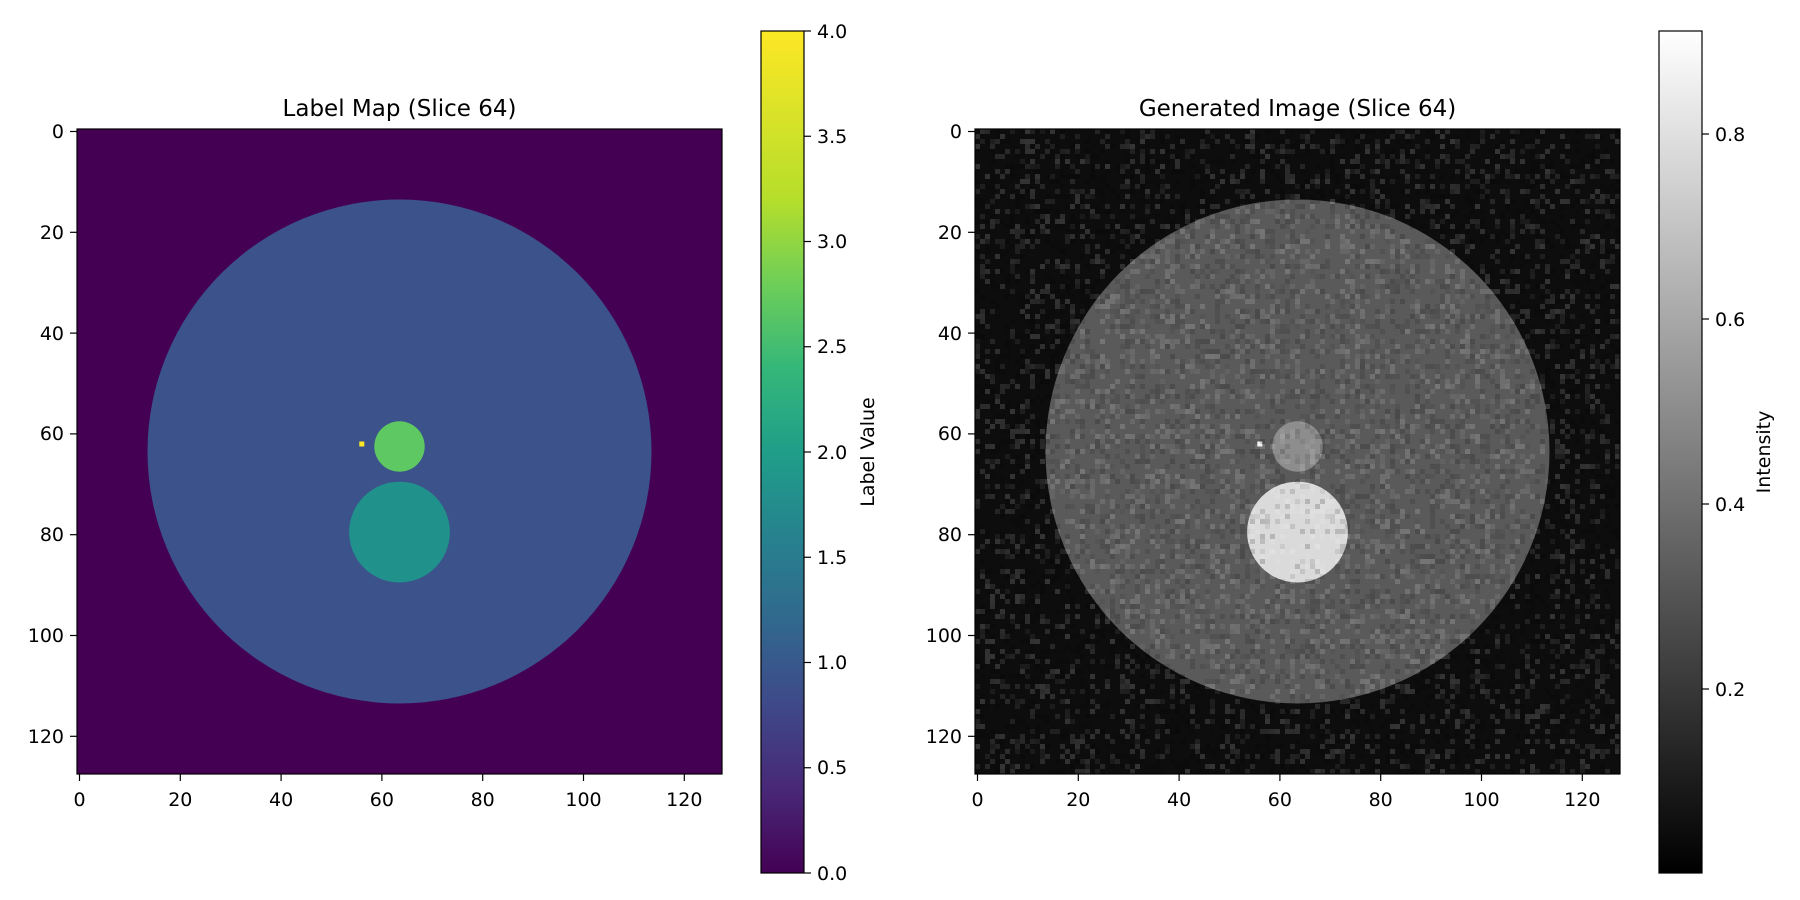 Image resolution: width=1800 pixels, height=900 pixels. I want to click on generated-image-y-tick: 40, so click(950, 334).